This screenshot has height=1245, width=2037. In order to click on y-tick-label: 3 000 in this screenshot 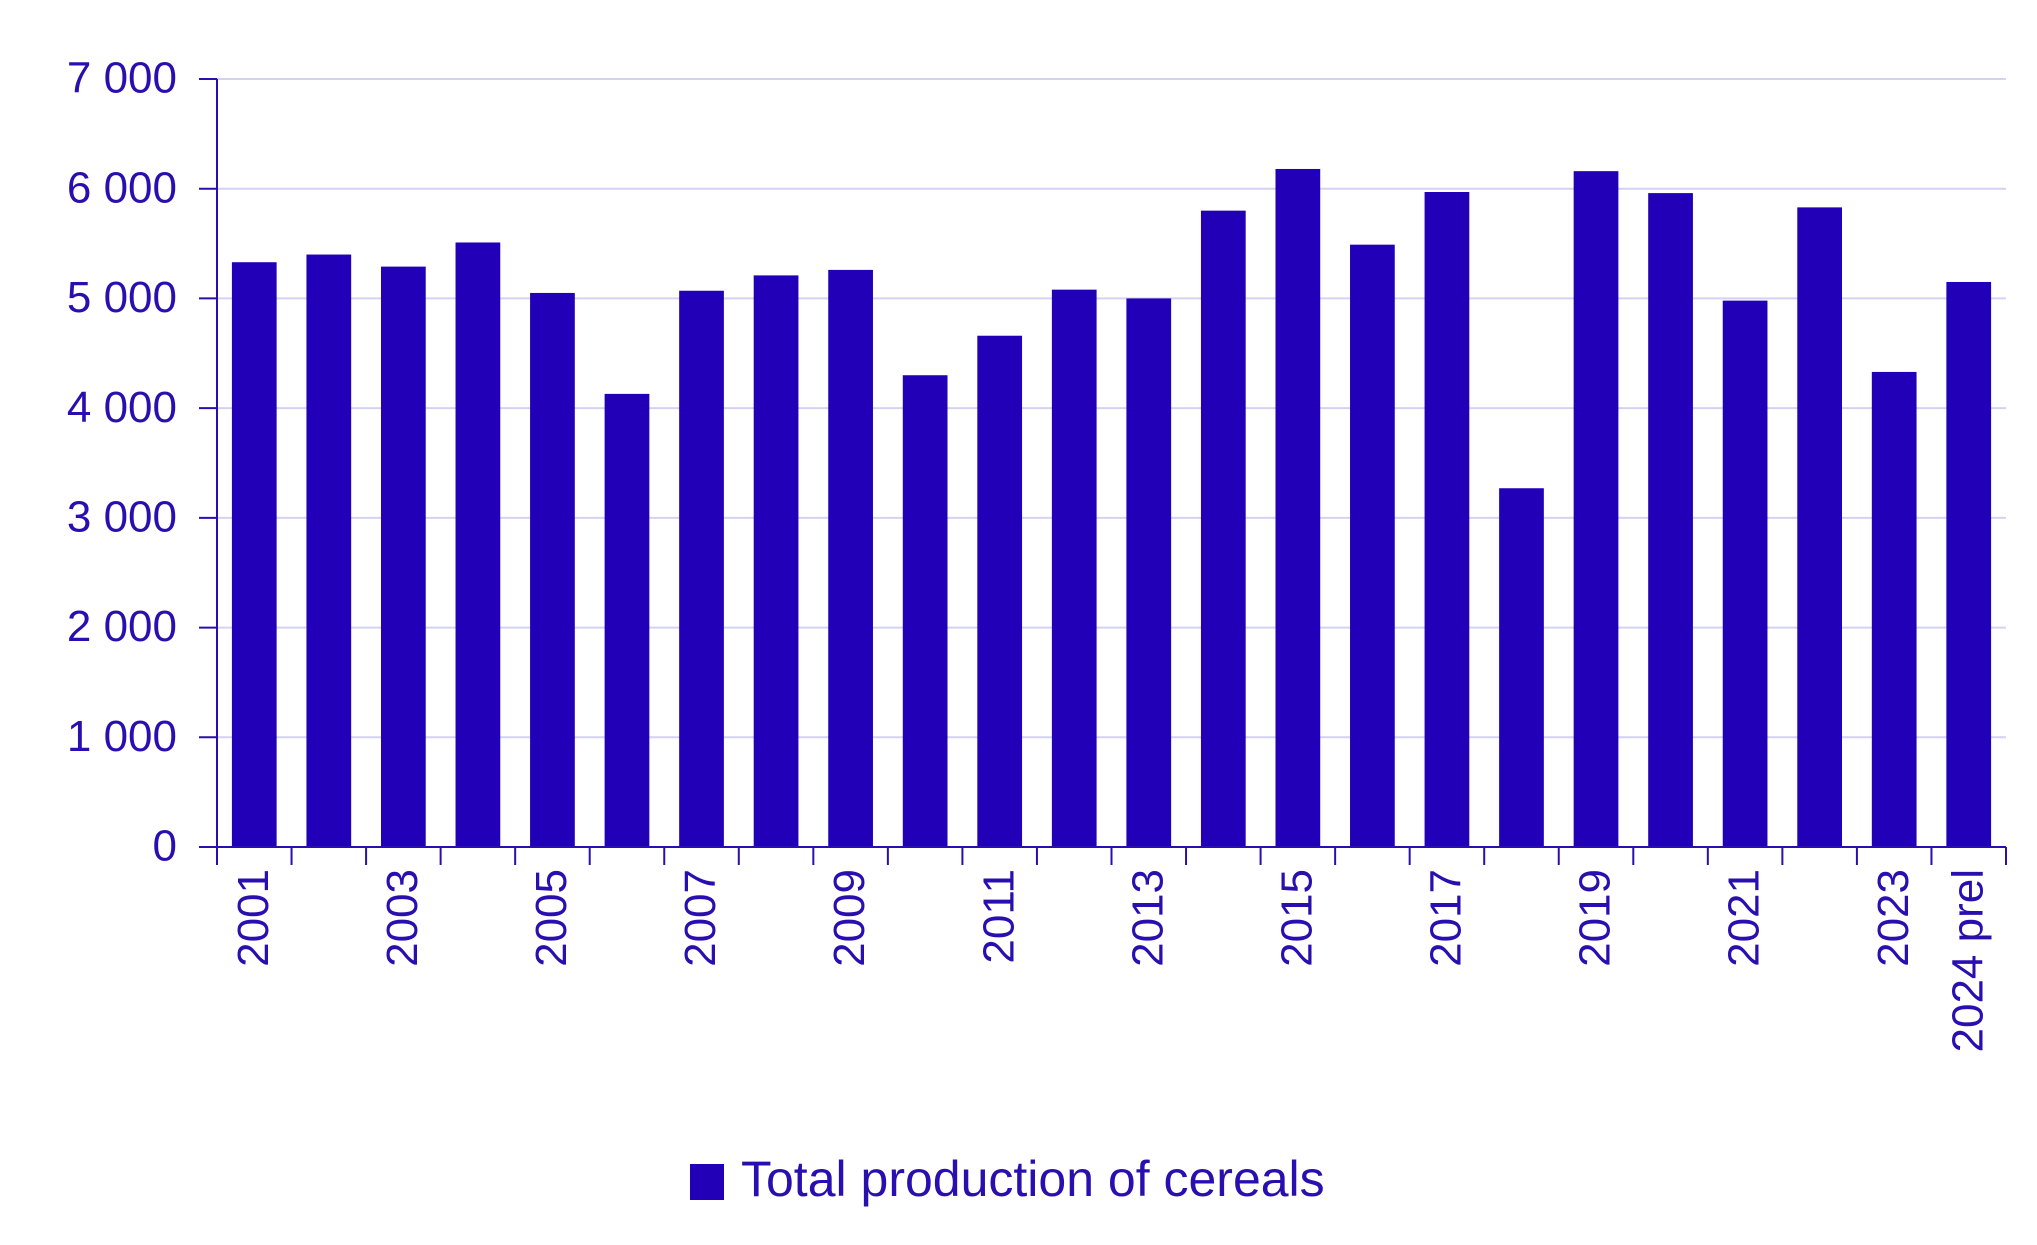, I will do `click(122, 516)`.